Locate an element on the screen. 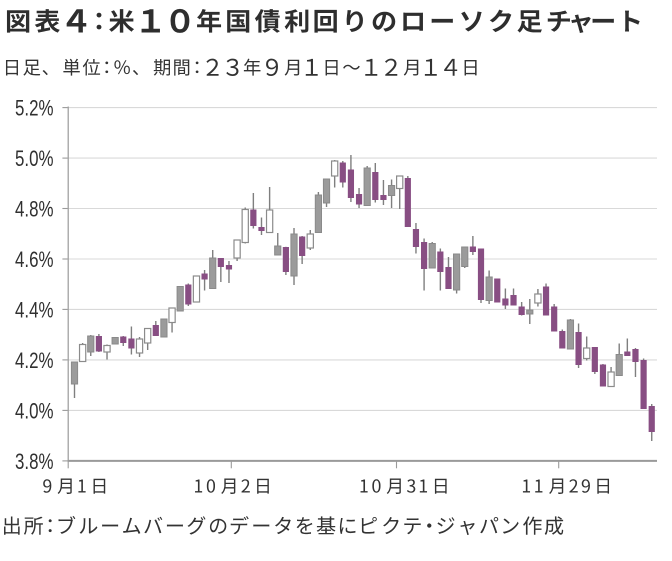 This screenshot has height=561, width=672. svg-text: 4.8% is located at coordinates (34, 209).